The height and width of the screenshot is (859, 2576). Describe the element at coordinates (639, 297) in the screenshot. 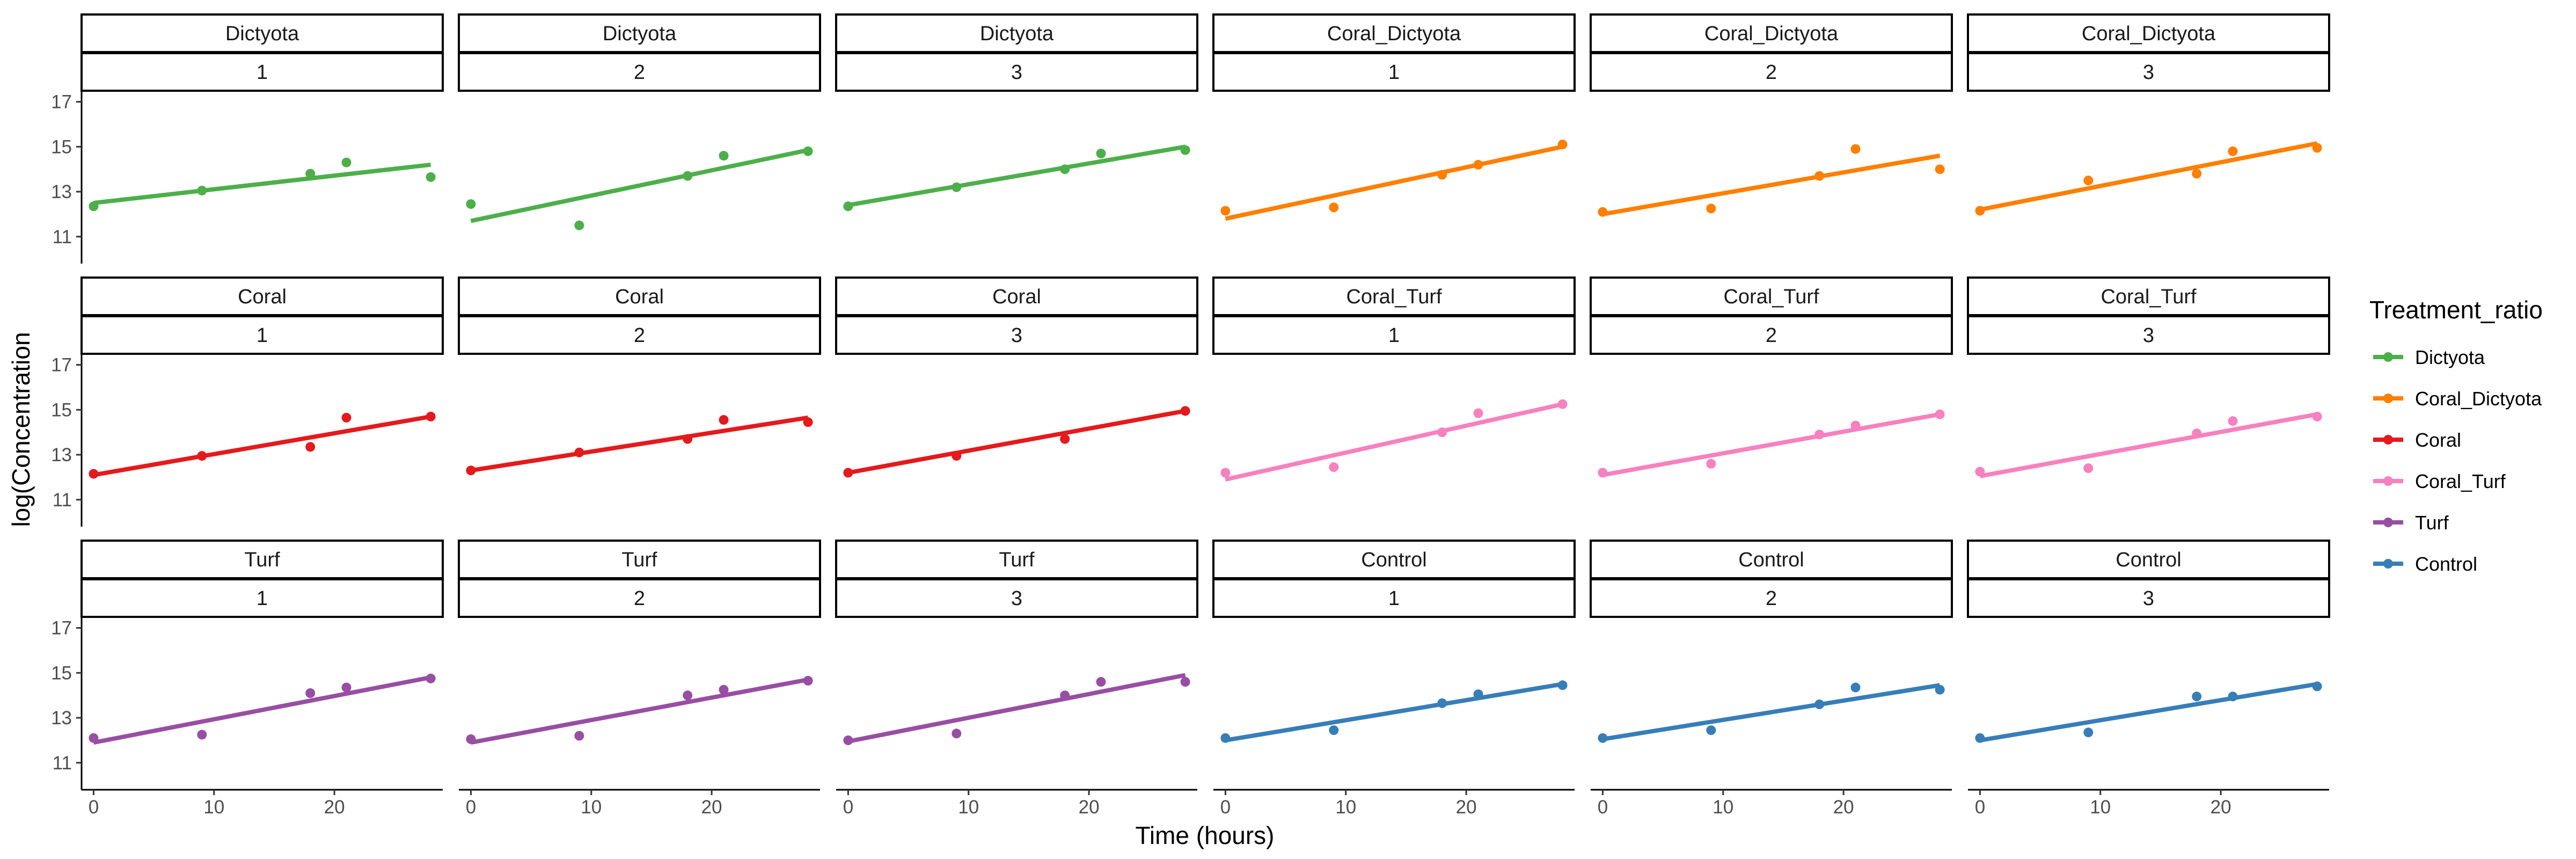

I see `strip-treatment-label: Coral` at that location.